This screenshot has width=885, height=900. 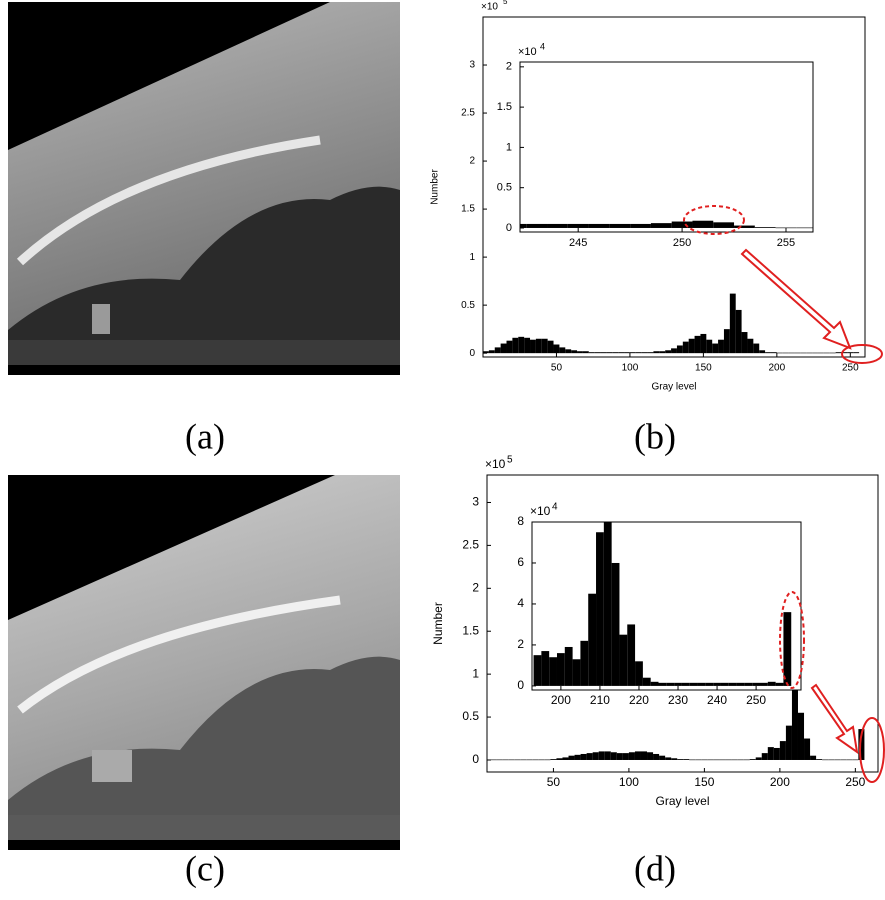 What do you see at coordinates (655, 145) in the screenshot?
I see `histogram-chart: 0 0.5 1 1.5 2 245 250 255 ×10 4` at bounding box center [655, 145].